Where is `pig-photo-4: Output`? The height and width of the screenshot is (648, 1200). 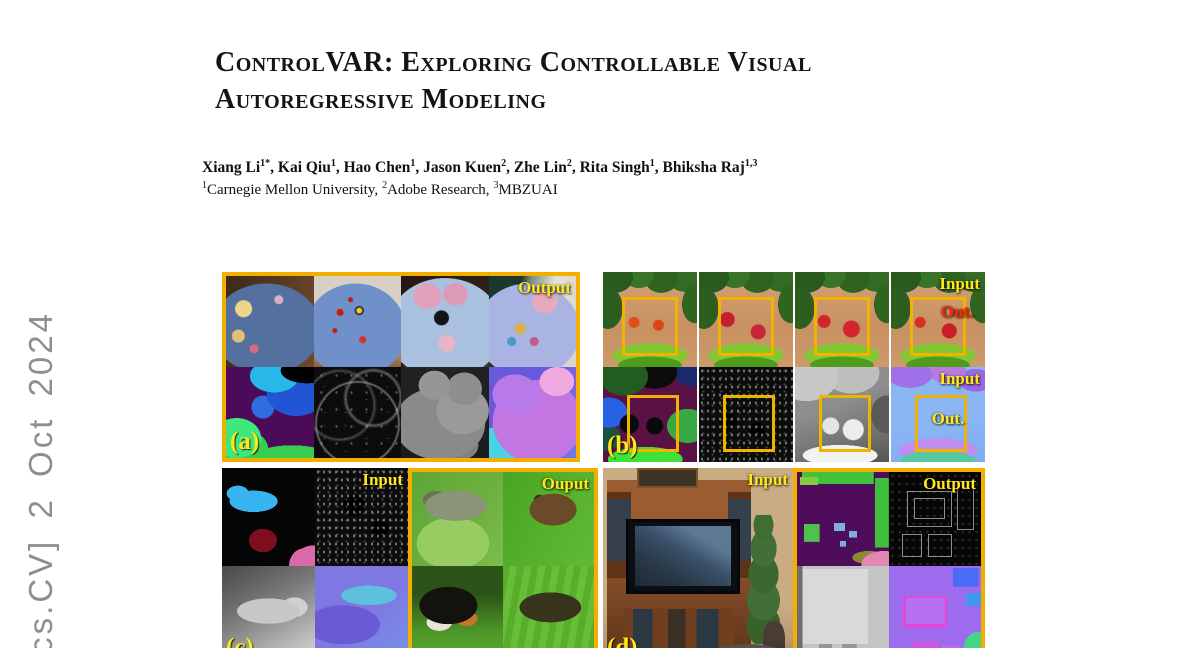
pig-photo-4: Output is located at coordinates (532, 321).